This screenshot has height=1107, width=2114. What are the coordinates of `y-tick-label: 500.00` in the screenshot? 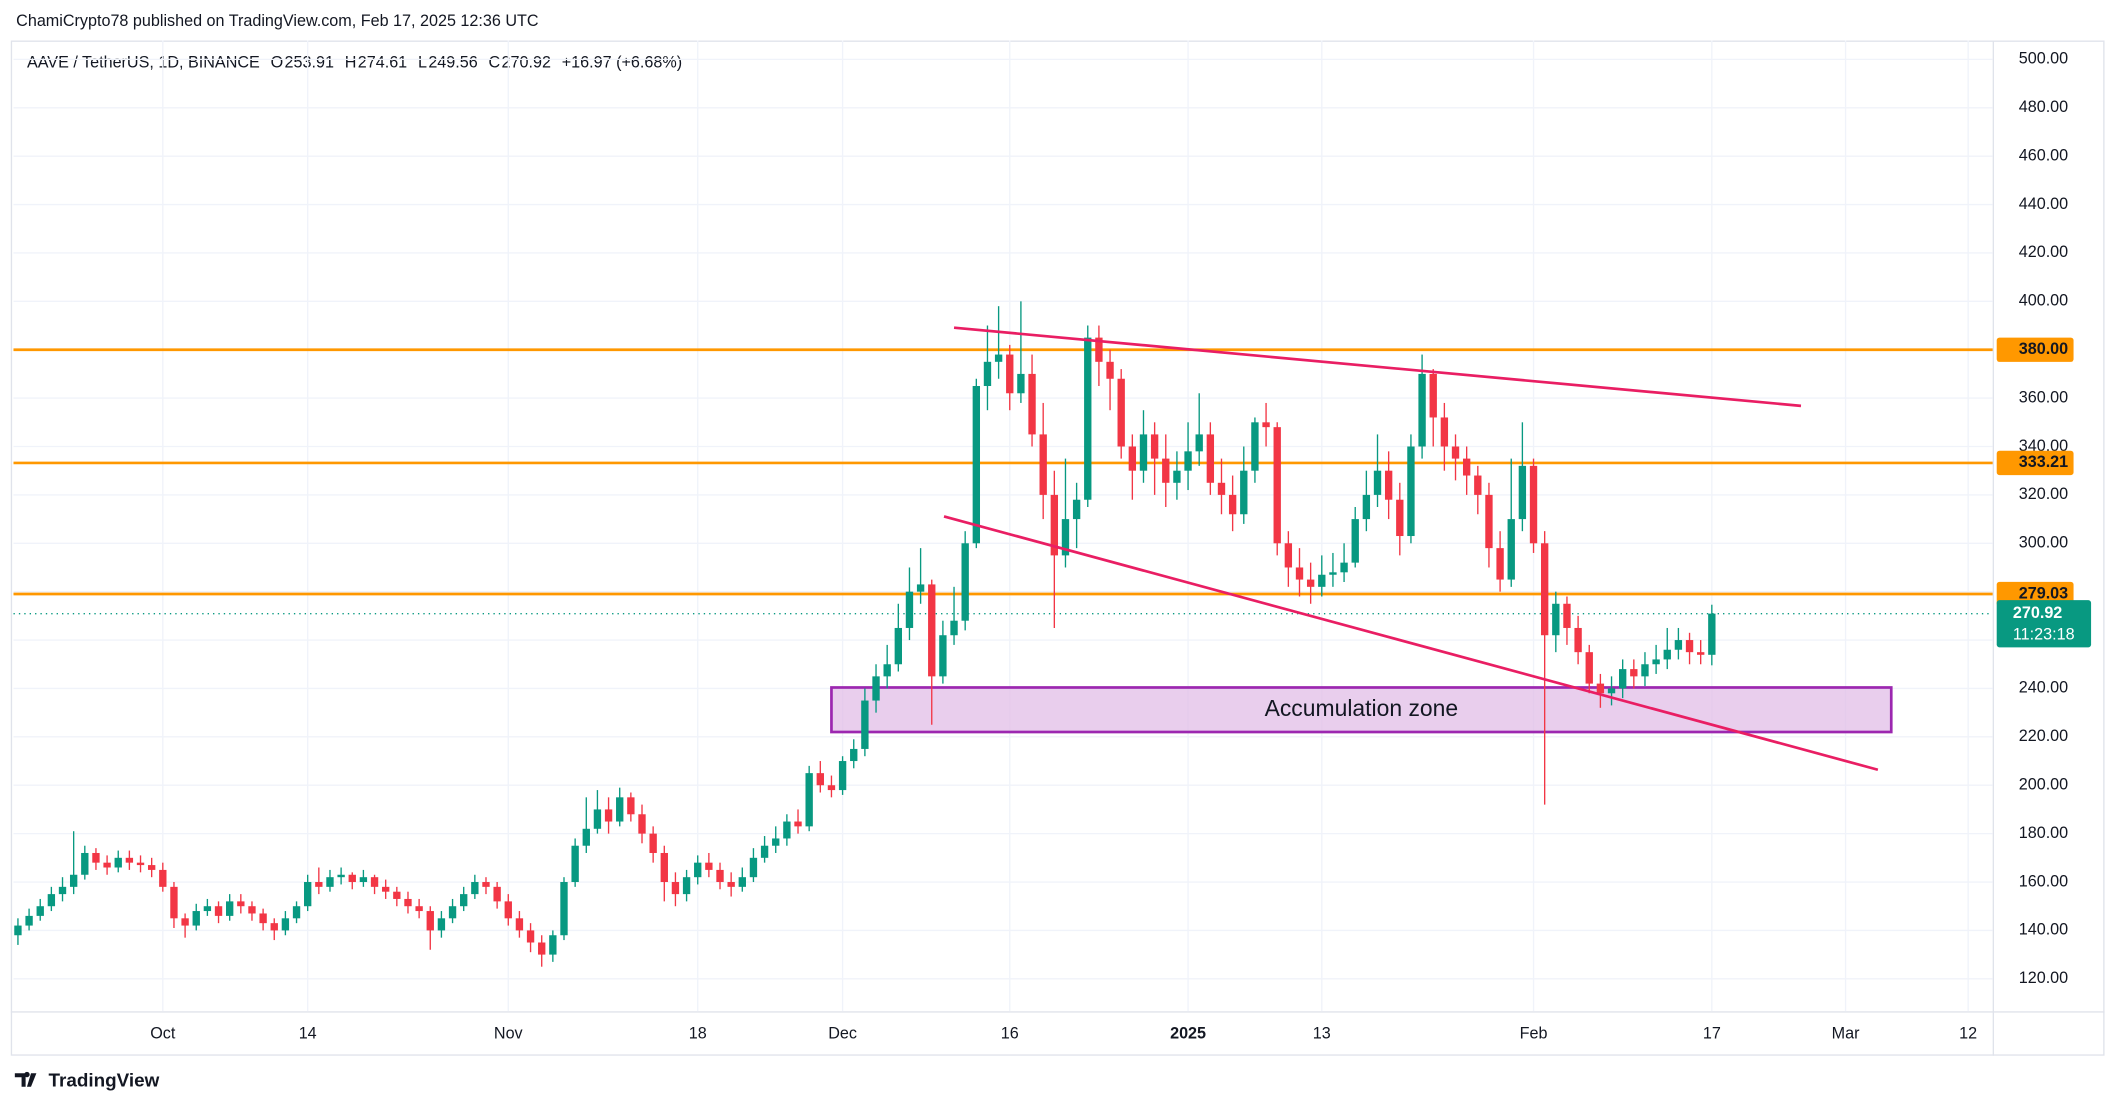 It's located at (2043, 59).